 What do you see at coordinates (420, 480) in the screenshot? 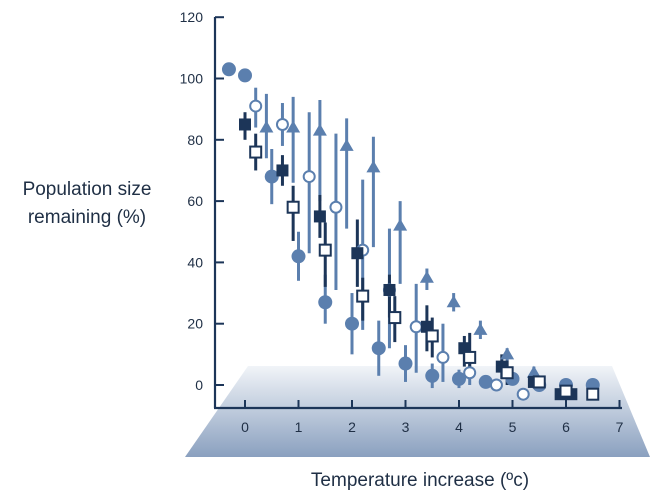
I see `x-axis-title: Temperature increase (ºc)` at bounding box center [420, 480].